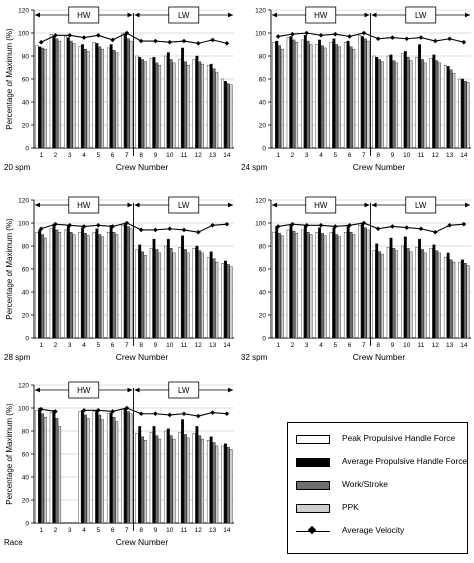 Image resolution: width=474 pixels, height=563 pixels. I want to click on x-tick-label: 3, so click(70, 530).